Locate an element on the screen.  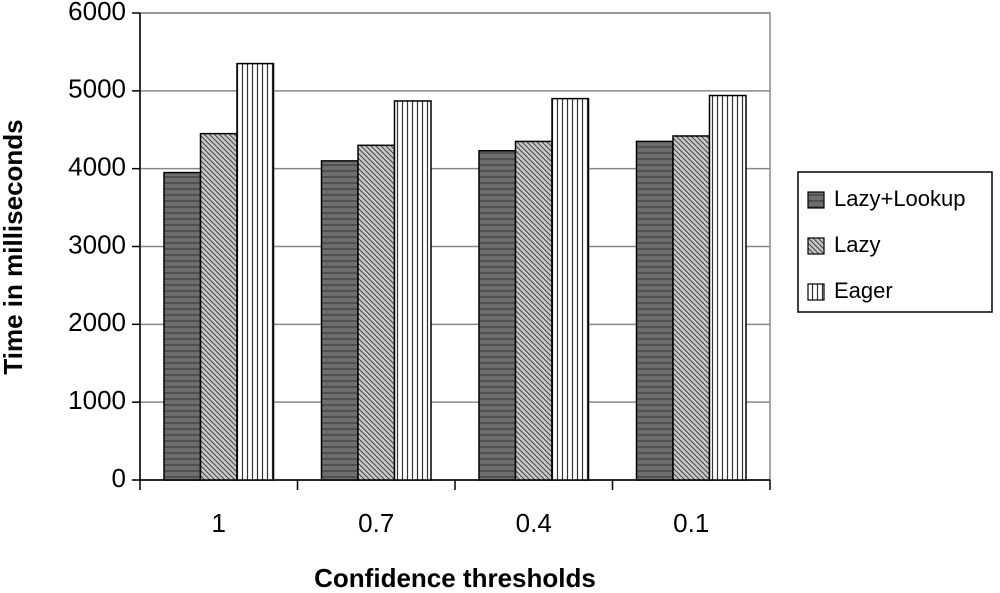
x-tick-label: 0.4 is located at coordinates (534, 523).